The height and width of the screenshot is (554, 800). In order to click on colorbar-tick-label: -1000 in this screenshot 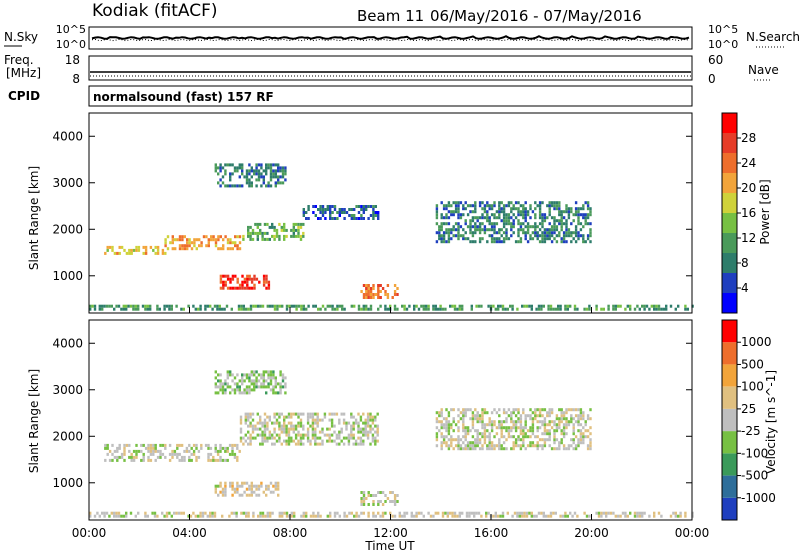, I will do `click(758, 498)`.